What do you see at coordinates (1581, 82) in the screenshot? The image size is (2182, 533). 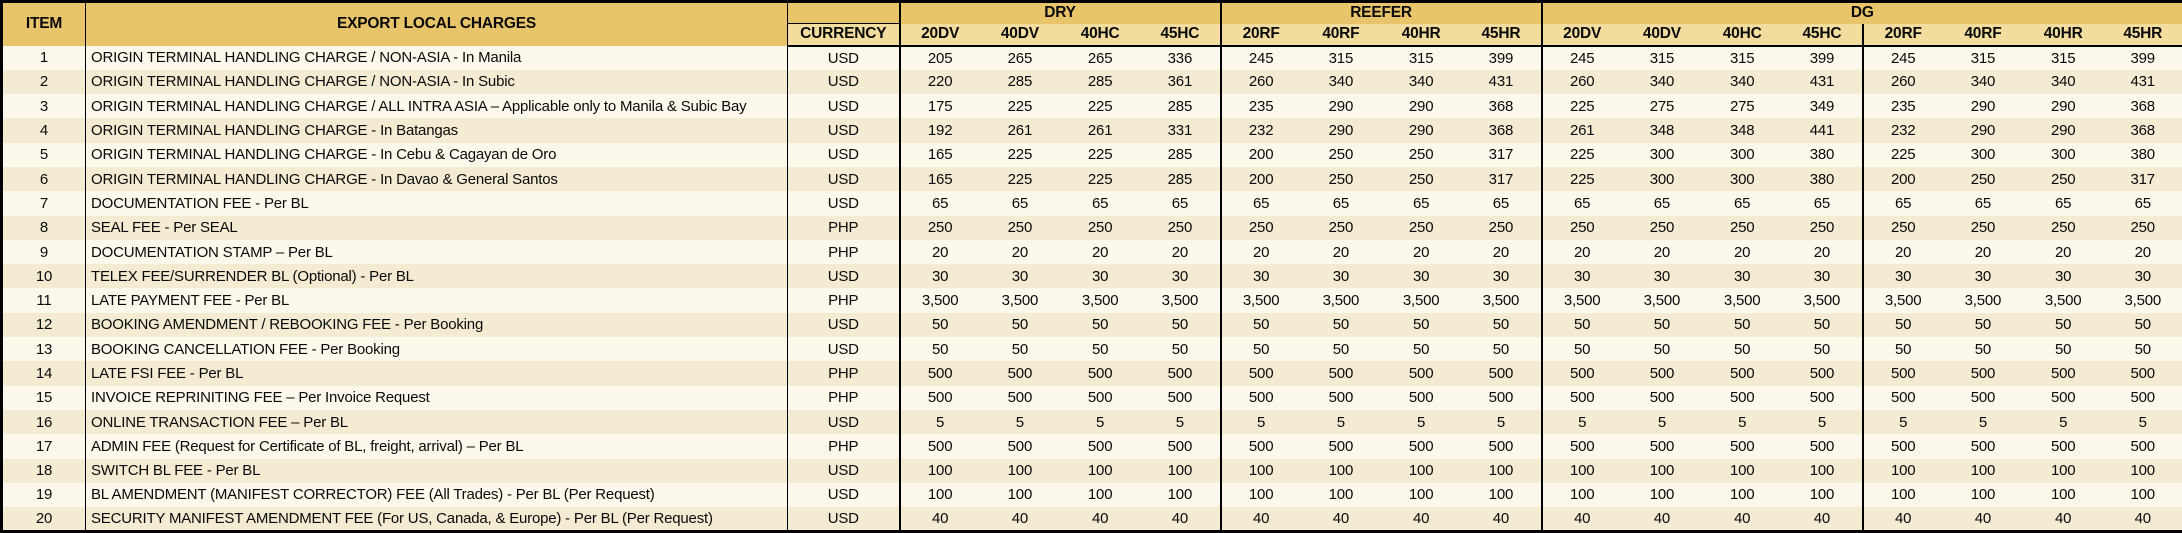 I see `value-cell: 260` at bounding box center [1581, 82].